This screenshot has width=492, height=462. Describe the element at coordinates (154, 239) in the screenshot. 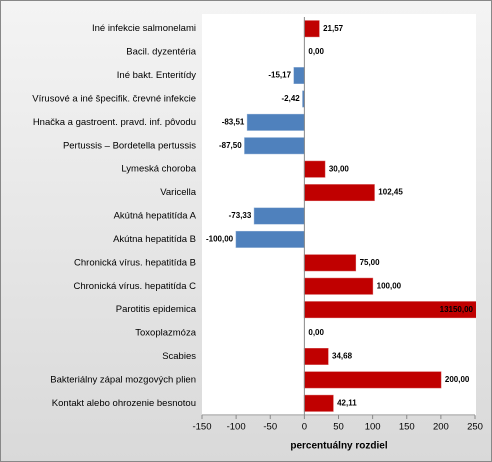

I see `y-tick-label: Akútna hepatitída B` at that location.